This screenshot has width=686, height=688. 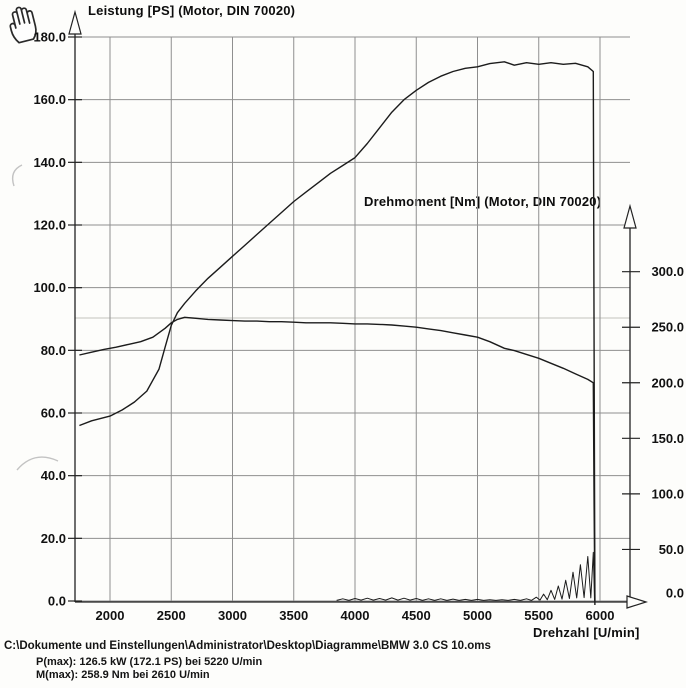 I want to click on left-axis-tick-label: 40.0, so click(x=53, y=475).